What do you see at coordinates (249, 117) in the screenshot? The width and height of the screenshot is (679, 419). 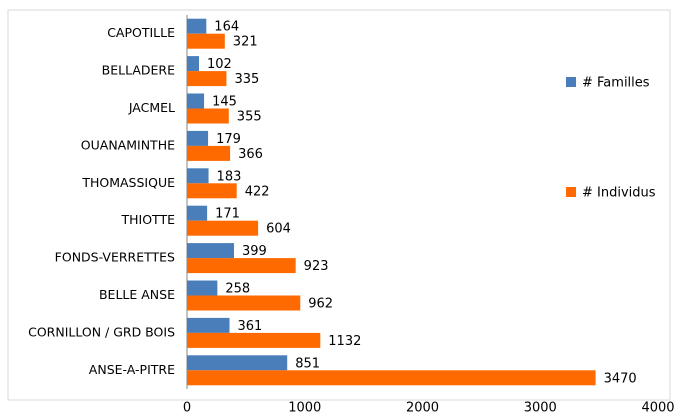 I see `data-label: 355` at bounding box center [249, 117].